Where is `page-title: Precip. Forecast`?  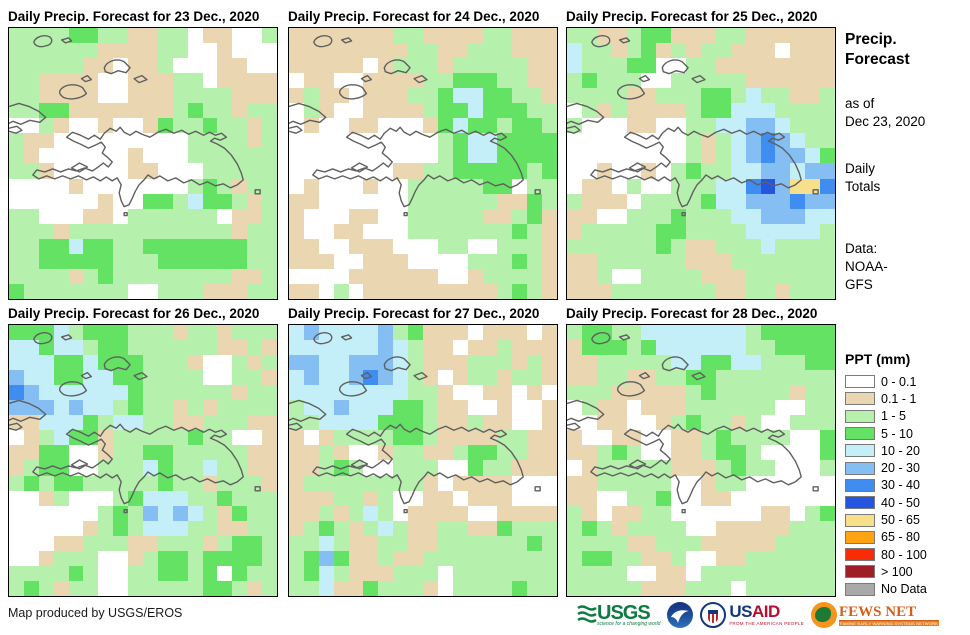
page-title: Precip. Forecast is located at coordinates (877, 50).